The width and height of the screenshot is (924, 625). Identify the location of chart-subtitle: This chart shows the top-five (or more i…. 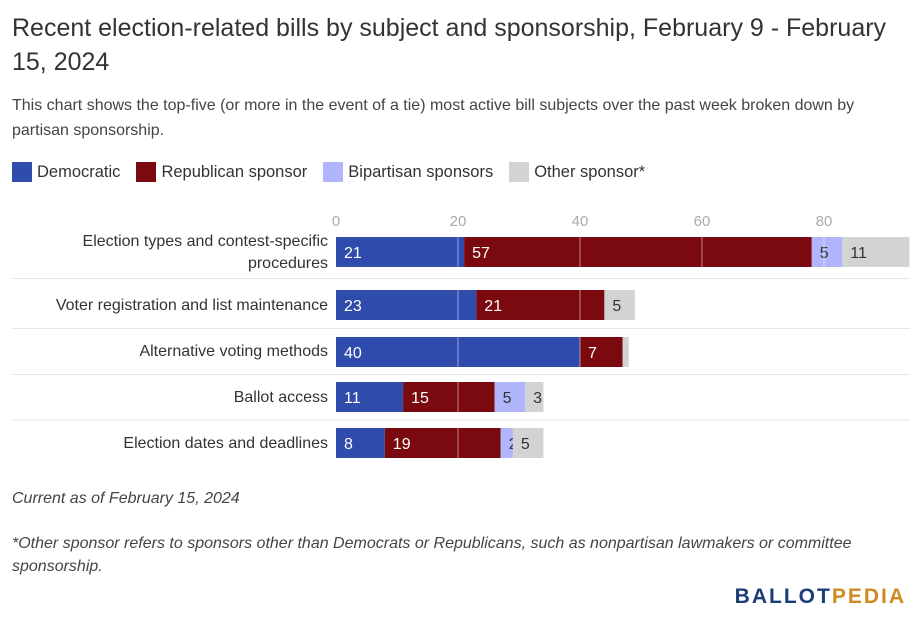
(433, 118).